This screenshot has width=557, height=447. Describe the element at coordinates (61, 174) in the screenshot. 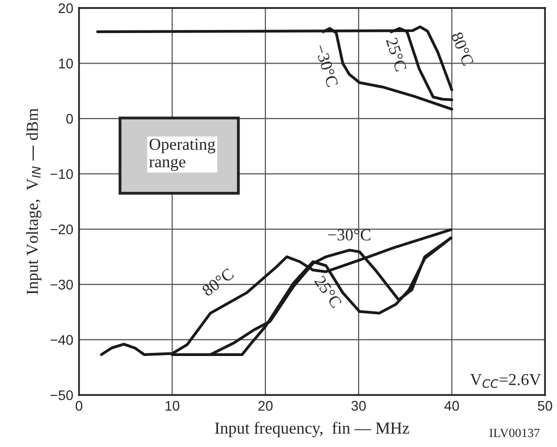

I see `y-tick-label: −10` at that location.